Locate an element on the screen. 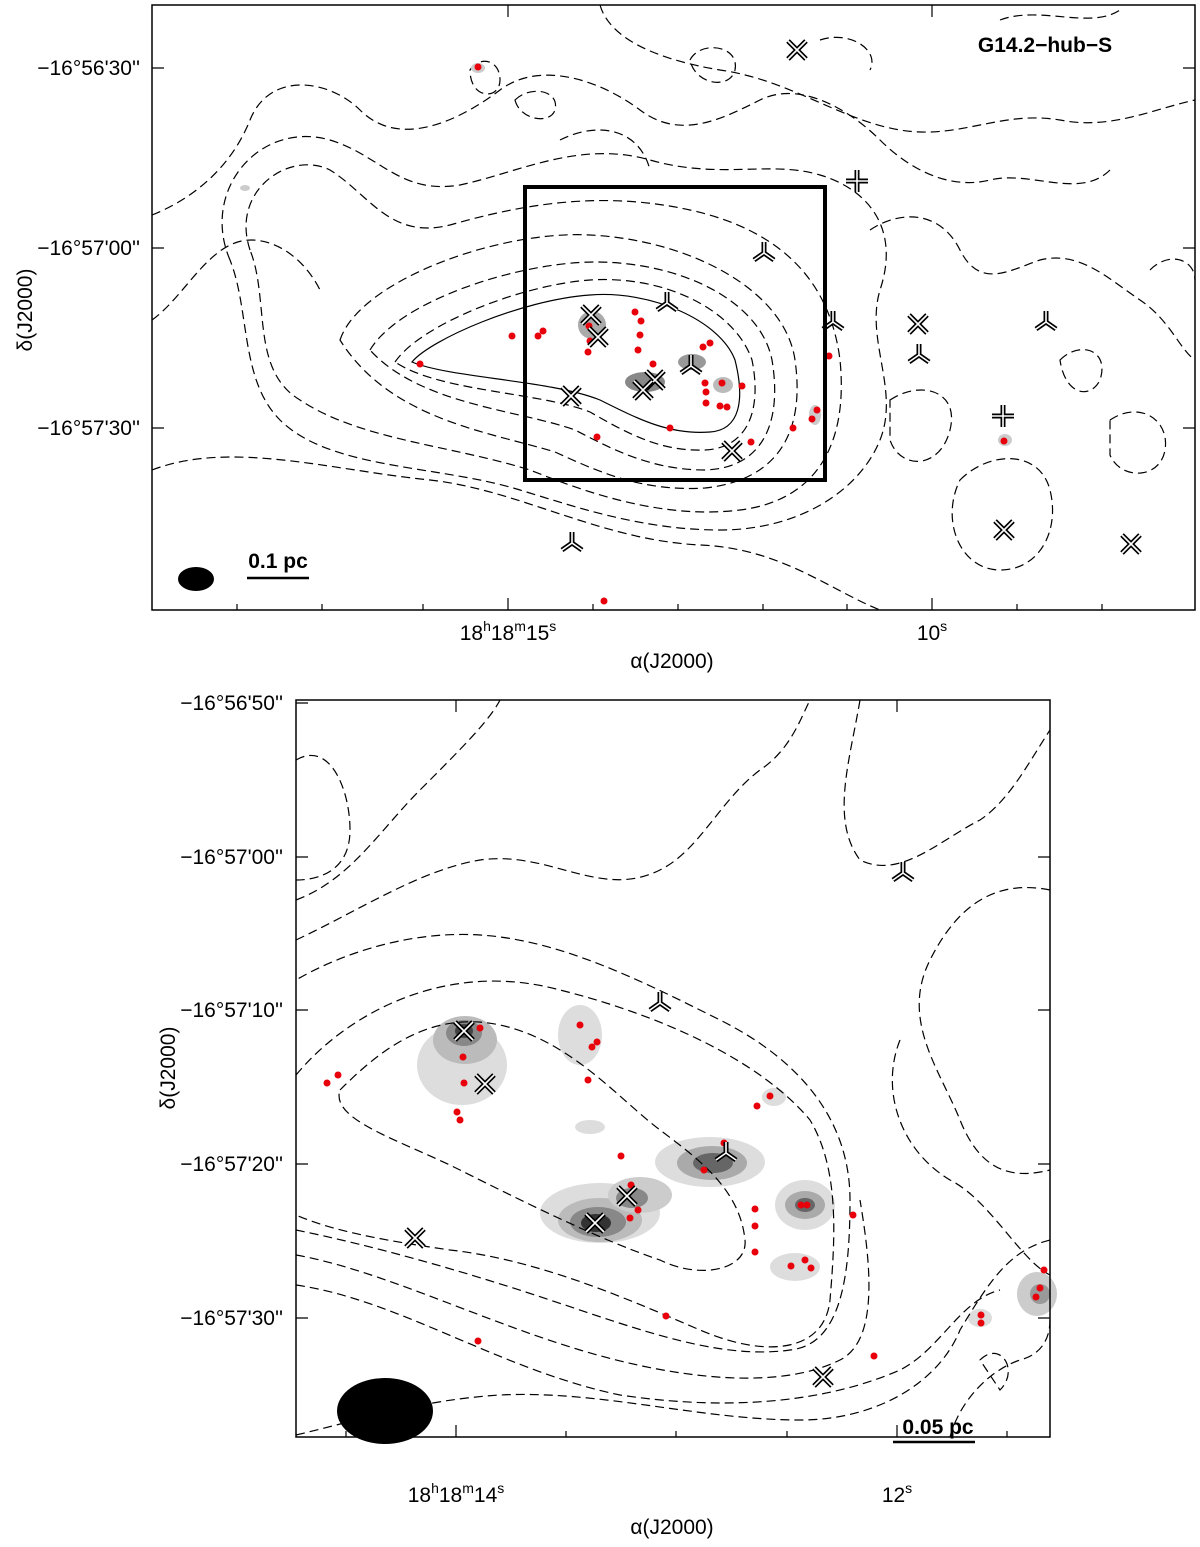 The image size is (1200, 1547). ra-tick-label: 14 is located at coordinates (486, 1495).